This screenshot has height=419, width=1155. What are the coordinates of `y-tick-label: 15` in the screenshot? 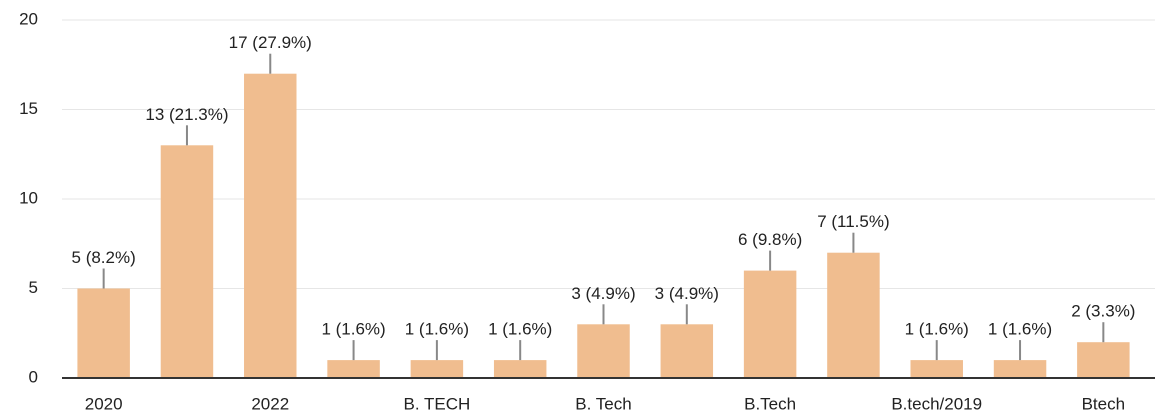 It's located at (28, 108).